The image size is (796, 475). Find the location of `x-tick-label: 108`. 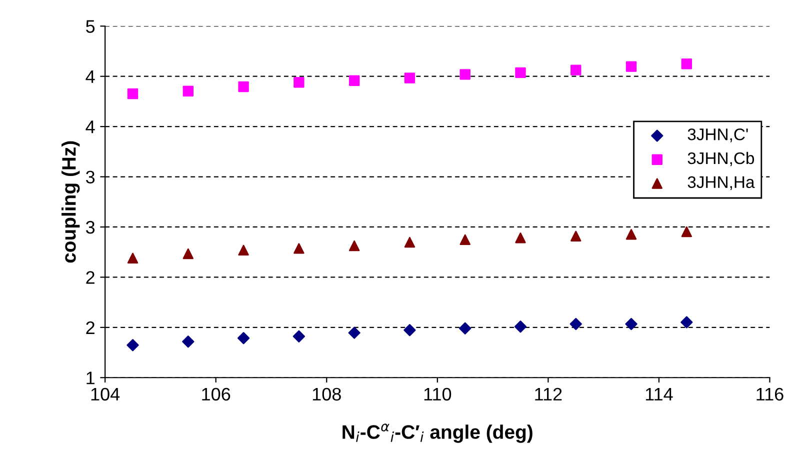

x-tick-label: 108 is located at coordinates (326, 394).